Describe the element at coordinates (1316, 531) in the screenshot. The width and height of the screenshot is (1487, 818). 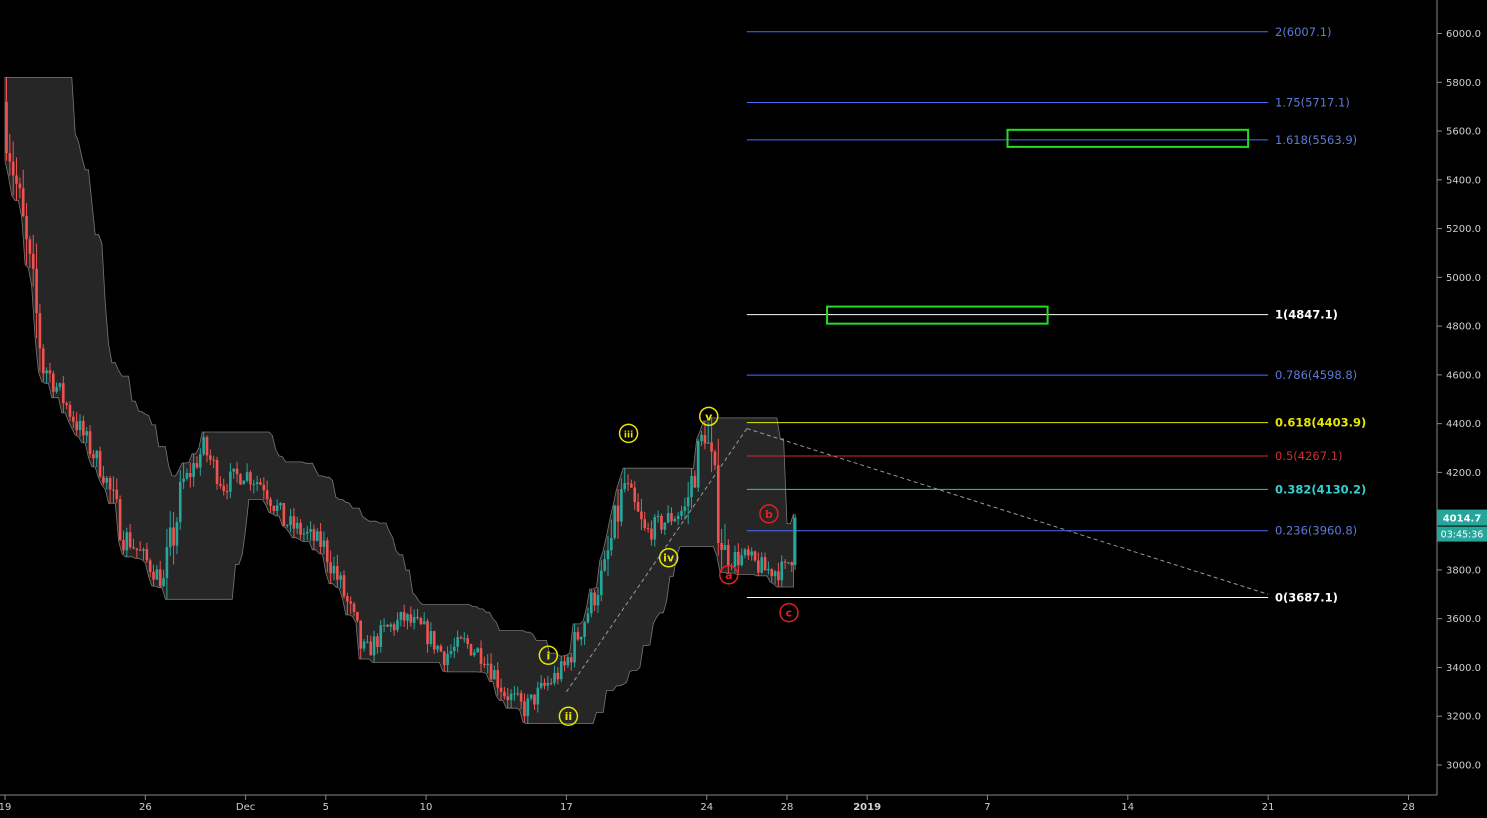
I see `fib-label: 0.236(3960.8)` at that location.